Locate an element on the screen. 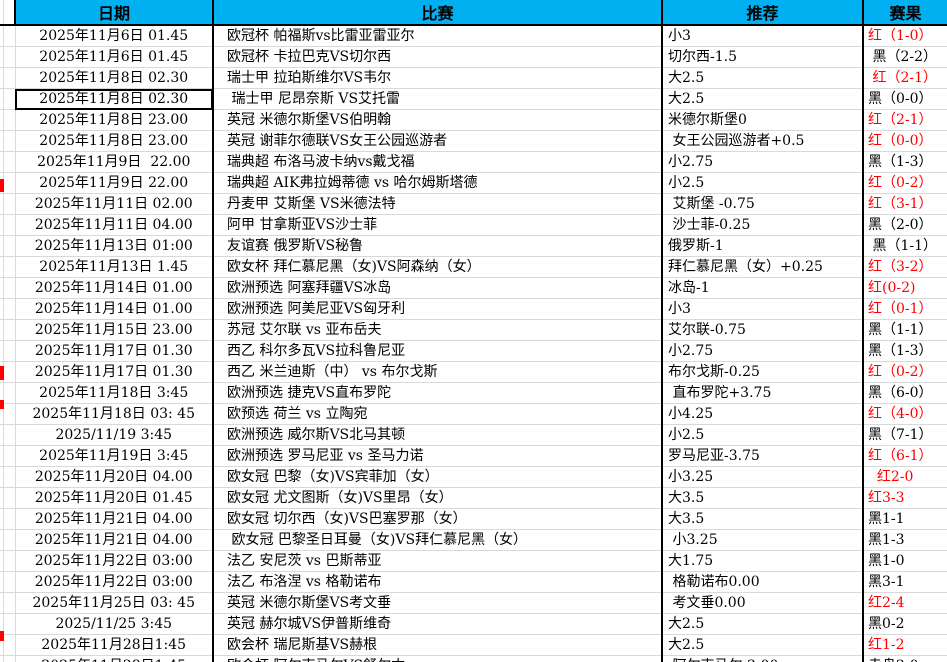 This screenshot has height=662, width=947. match-cell: 欧洲预选 阿美尼亚VS匈牙利 is located at coordinates (437, 309).